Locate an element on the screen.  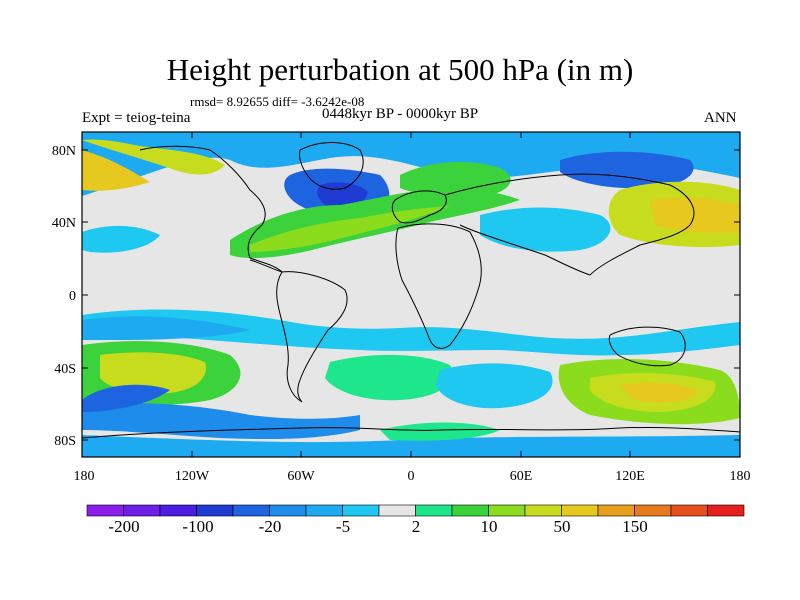
field-arctic-positive-core is located at coordinates (116, 170).